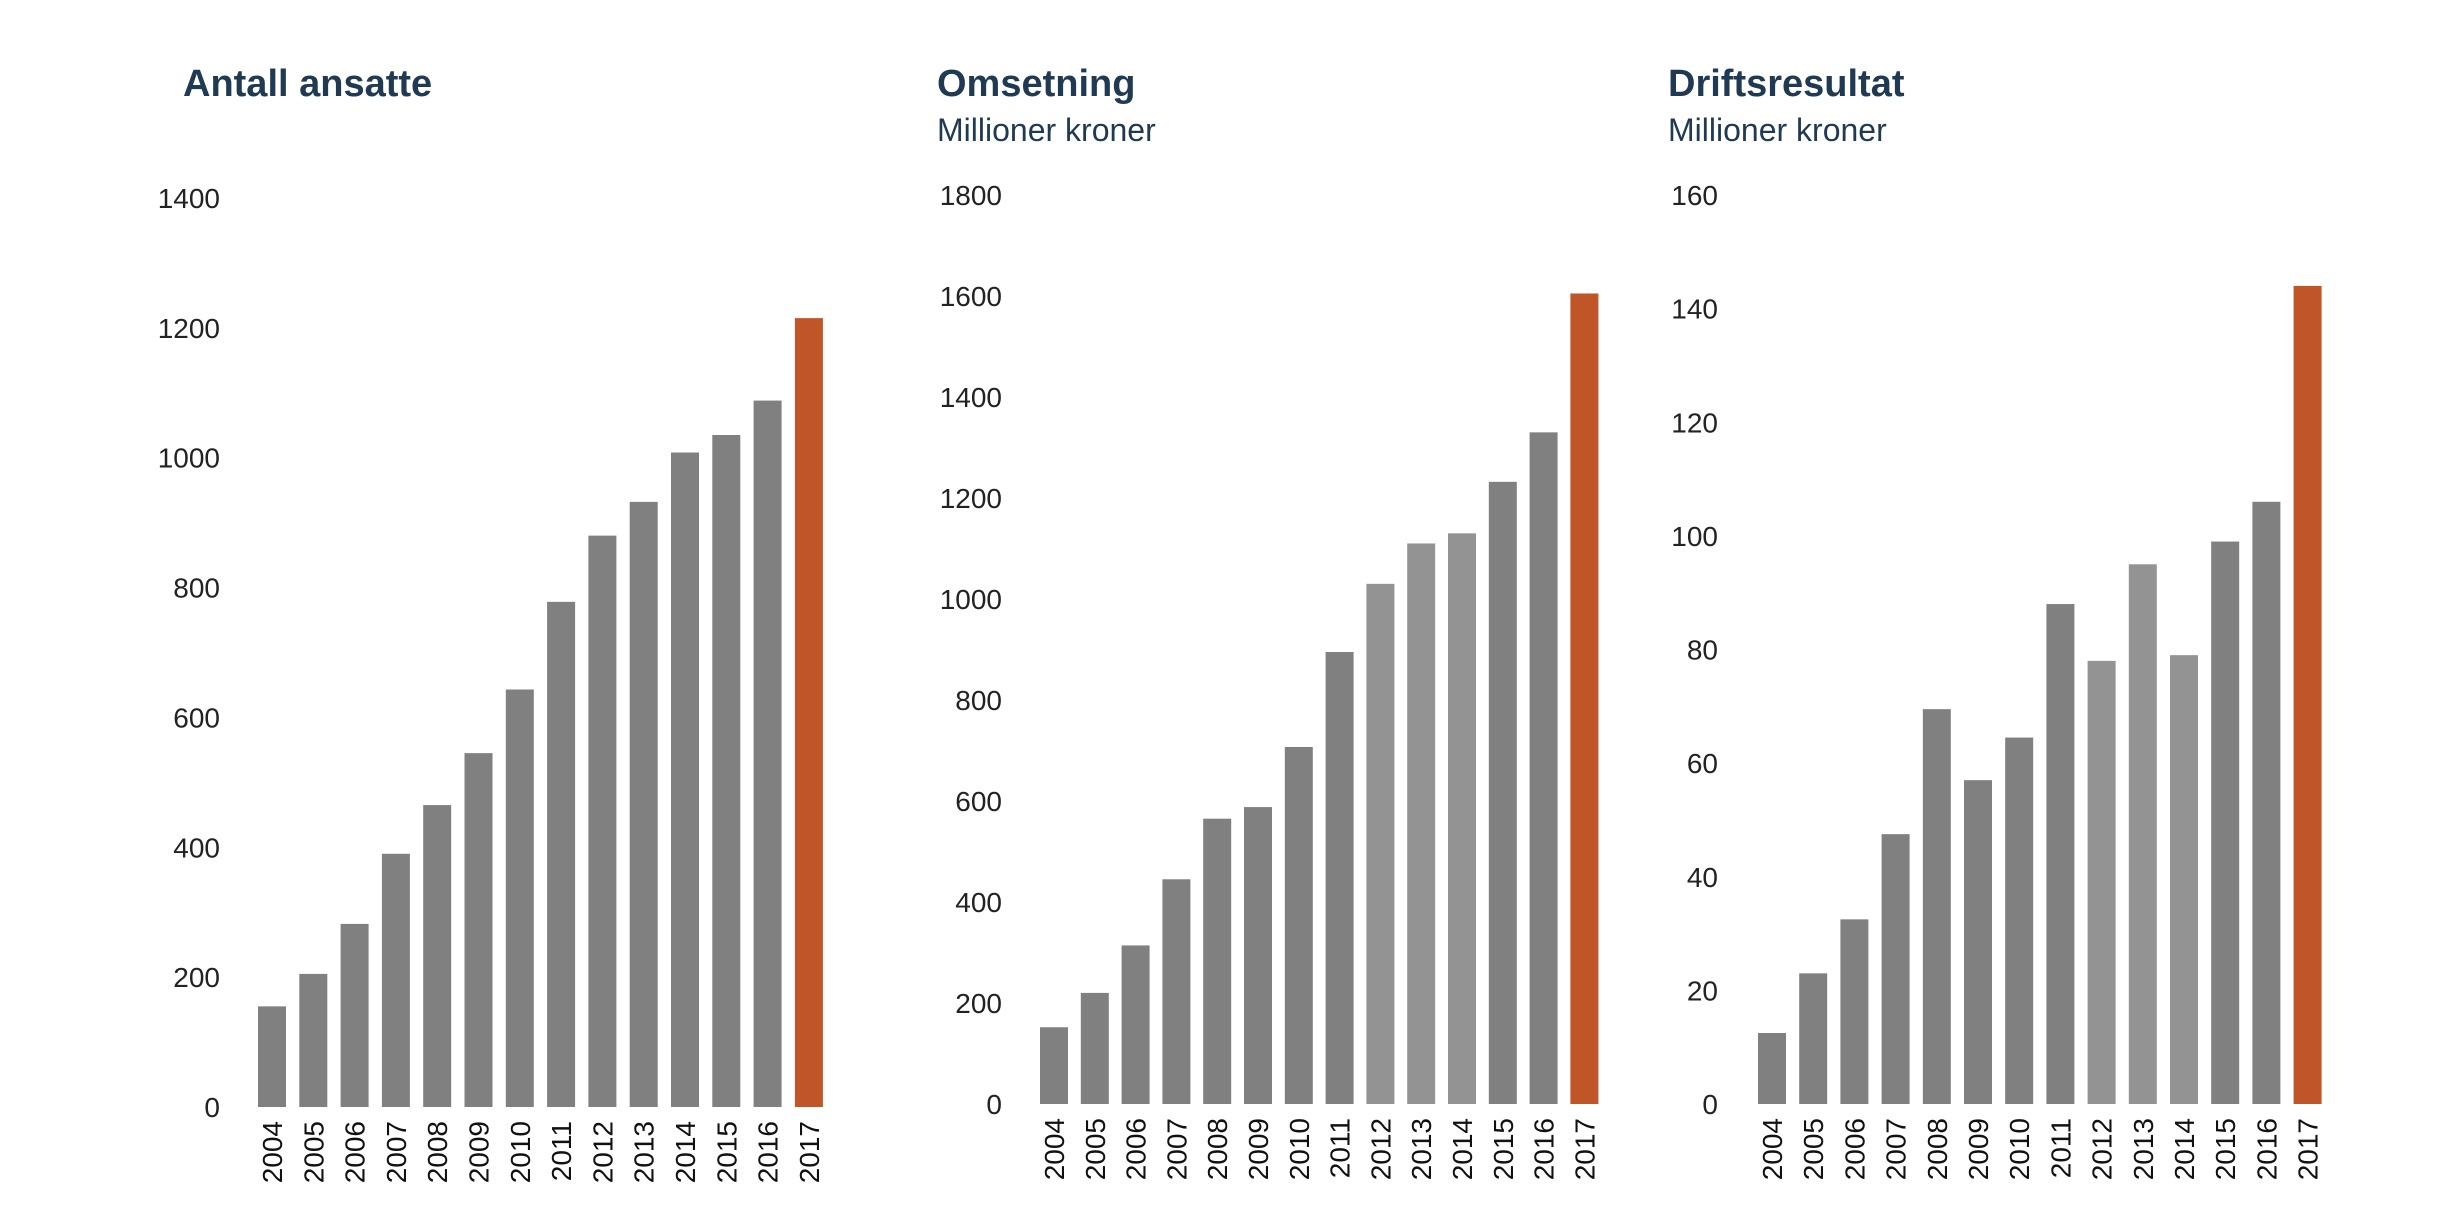 The image size is (2464, 1214). I want to click on y-tick-label: 120, so click(1694, 422).